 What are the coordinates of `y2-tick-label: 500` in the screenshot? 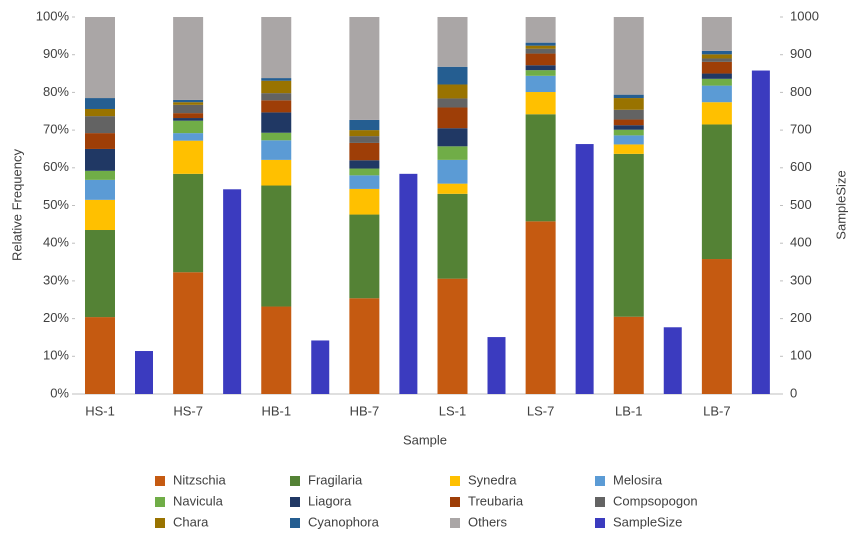 It's located at (801, 204).